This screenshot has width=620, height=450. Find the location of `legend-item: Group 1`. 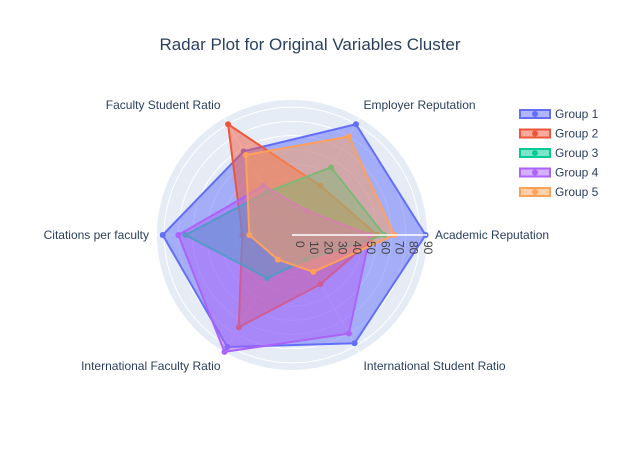

legend-item: Group 1 is located at coordinates (559, 114).